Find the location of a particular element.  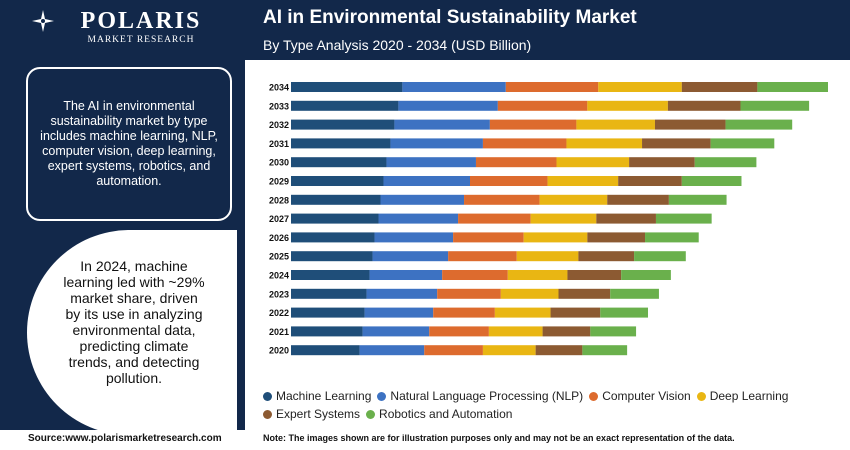

legend-label: Machine Learning is located at coordinates (324, 396).